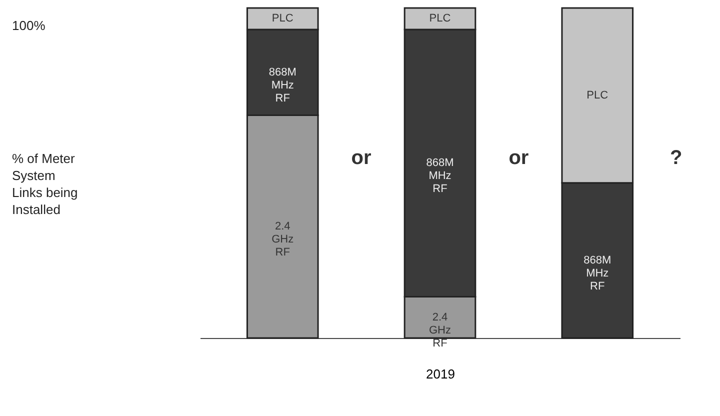  What do you see at coordinates (440, 374) in the screenshot?
I see `x-axis-title: 2019` at bounding box center [440, 374].